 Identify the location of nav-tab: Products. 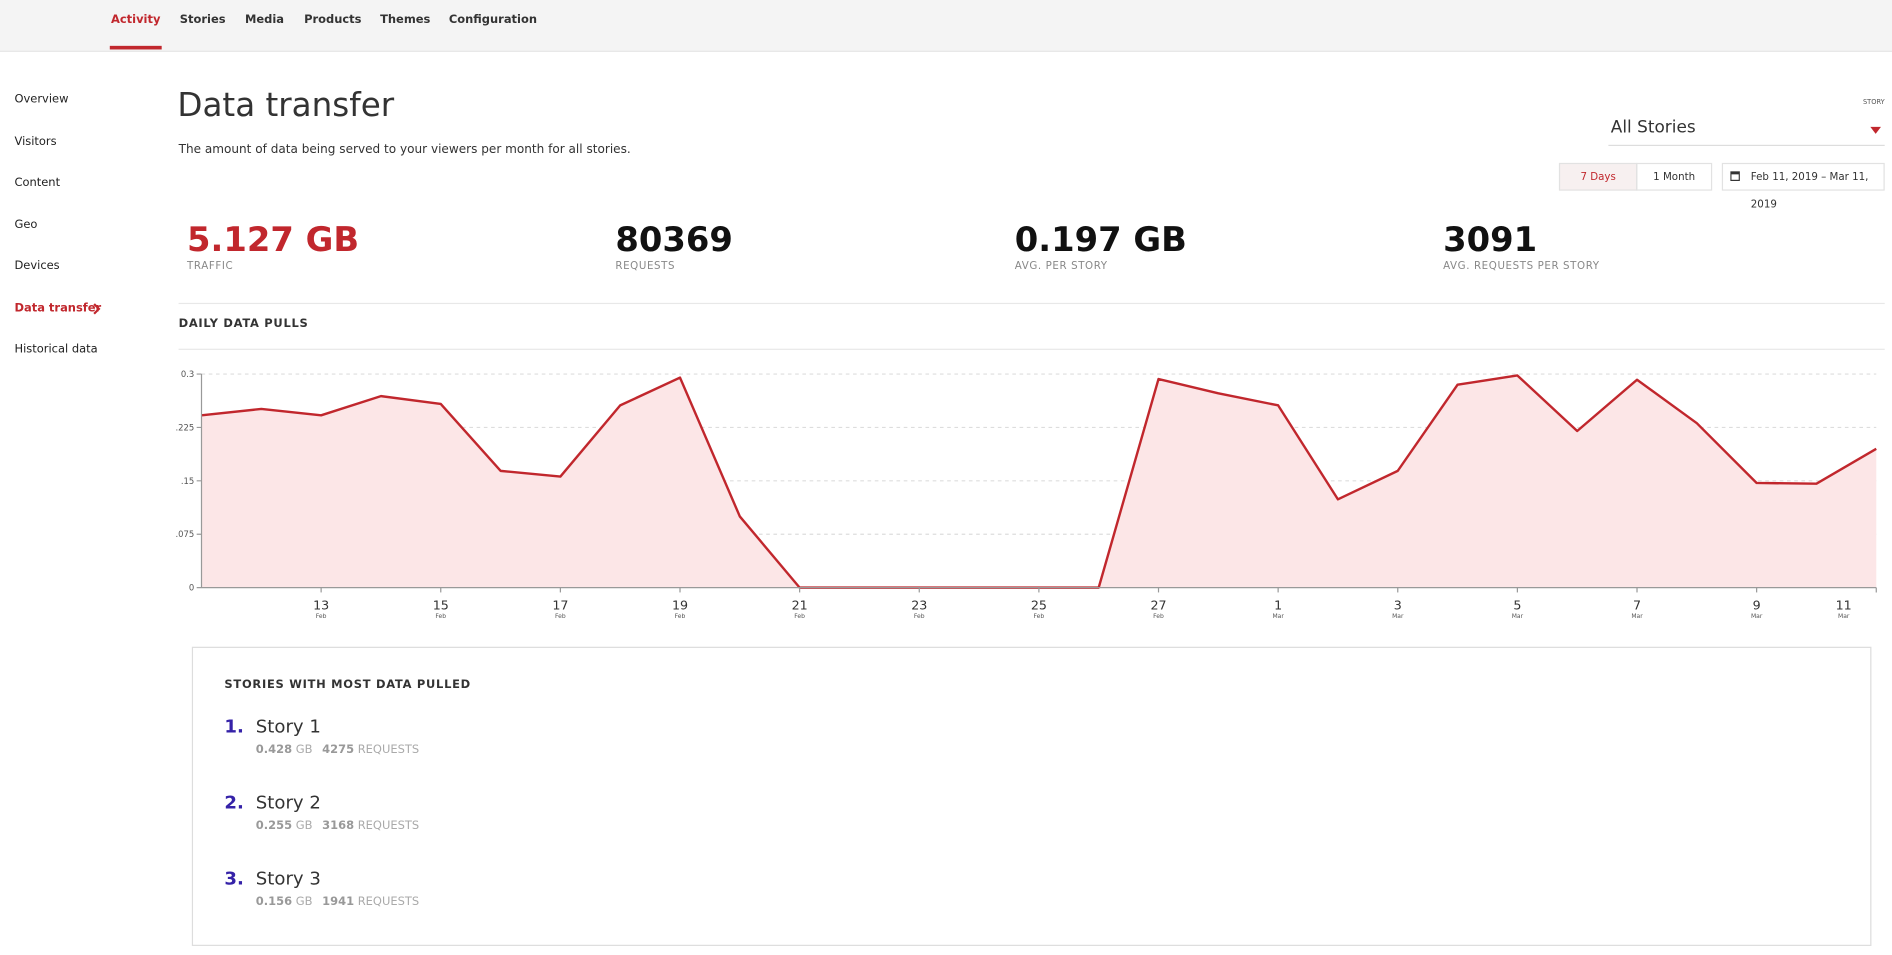
(333, 20).